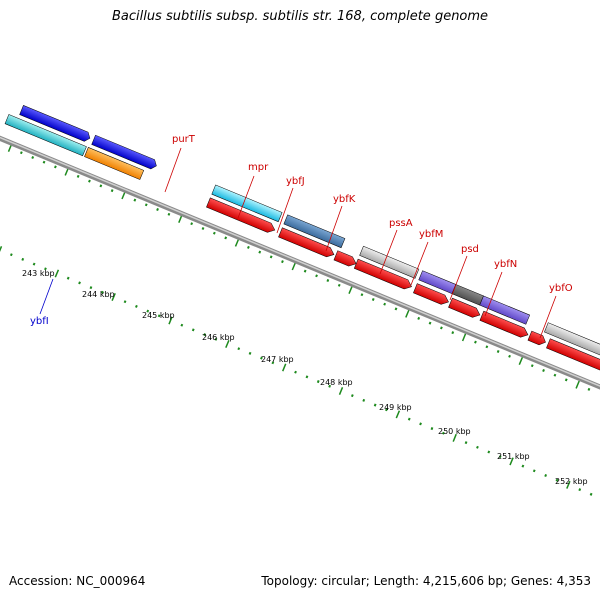  I want to click on scale-label-244: 244 kbp, so click(98, 294).